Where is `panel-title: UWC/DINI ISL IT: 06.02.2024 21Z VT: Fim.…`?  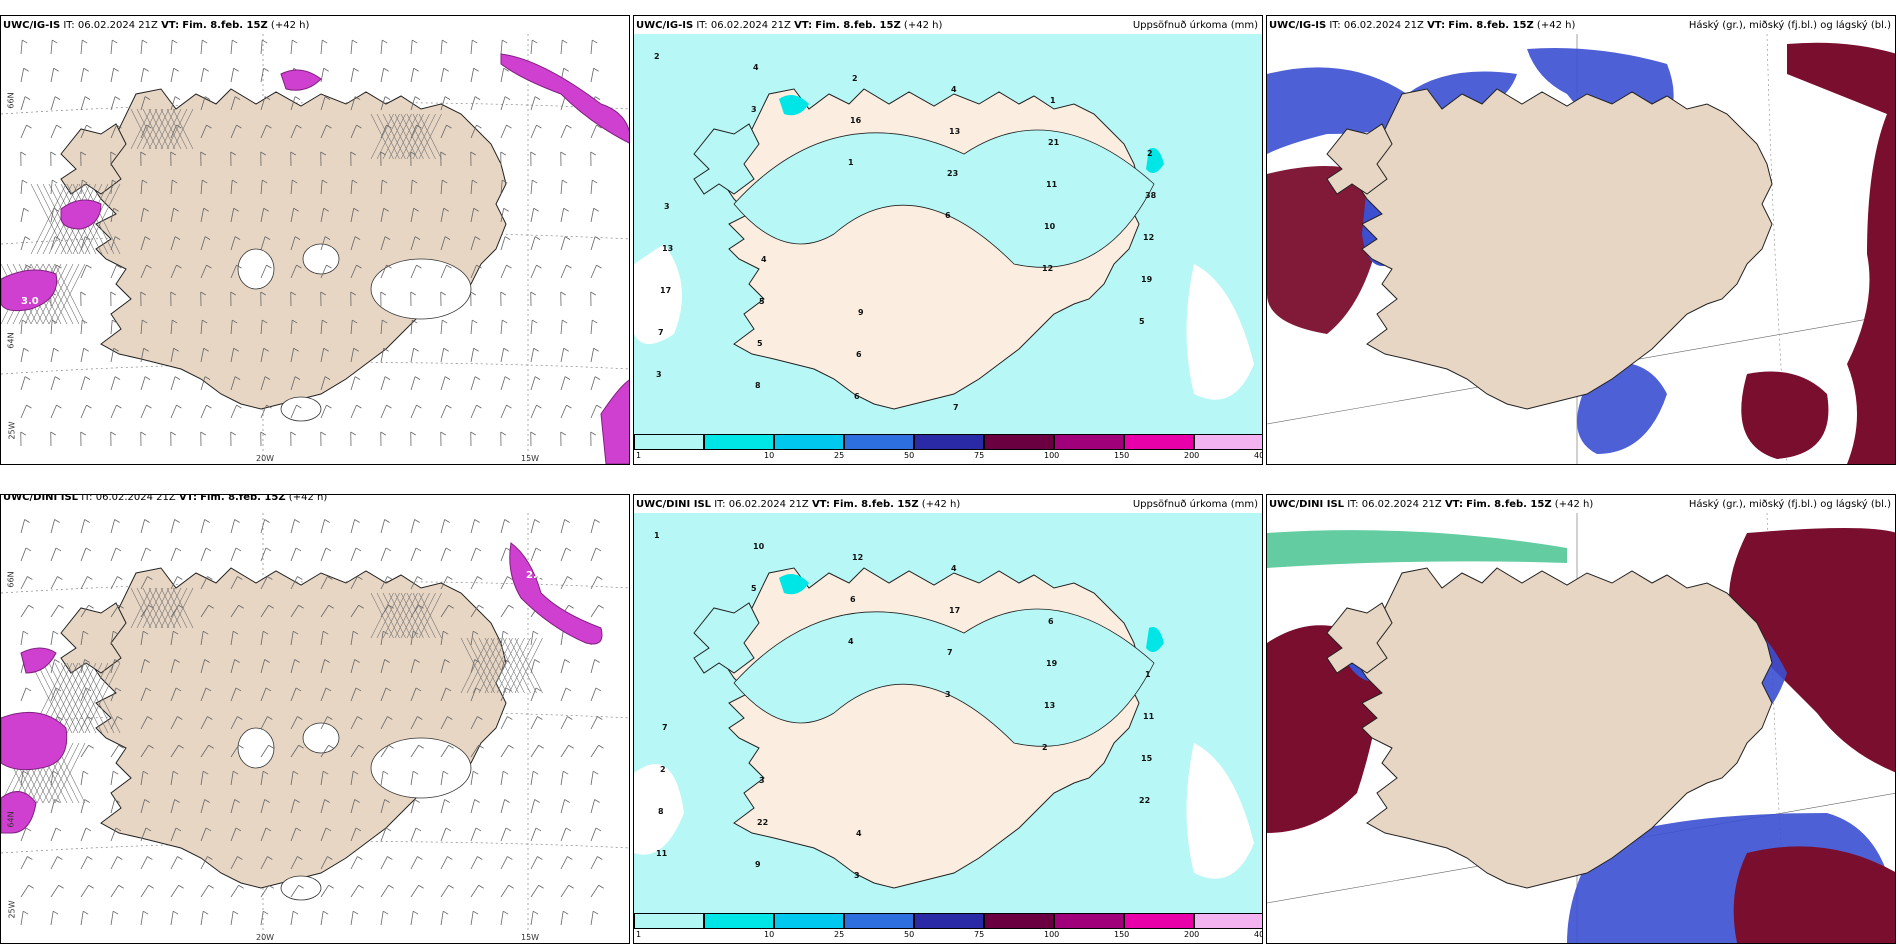
panel-title: UWC/DINI ISL IT: 06.02.2024 21Z VT: Fim.… is located at coordinates (165, 498).